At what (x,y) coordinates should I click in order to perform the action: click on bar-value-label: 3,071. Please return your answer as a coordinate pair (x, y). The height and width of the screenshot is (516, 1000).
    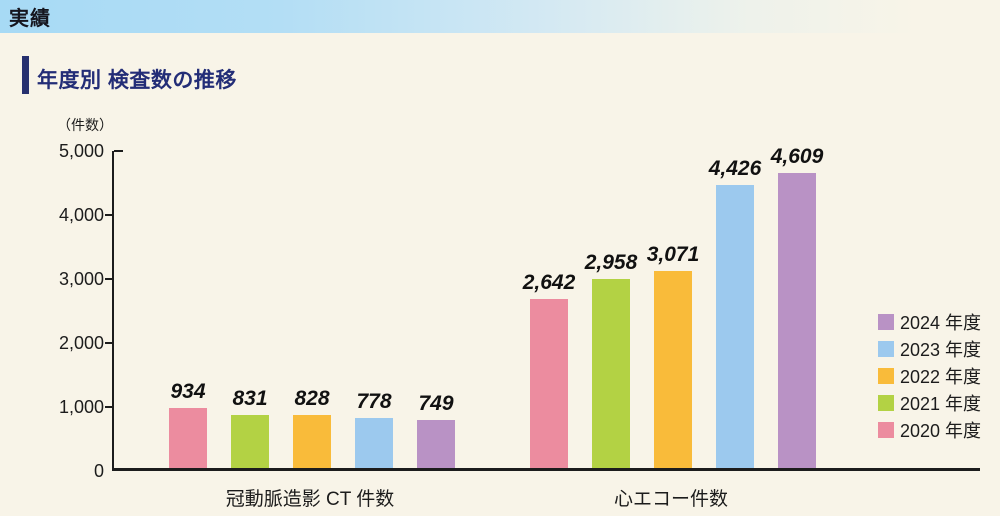
    Looking at the image, I should click on (673, 254).